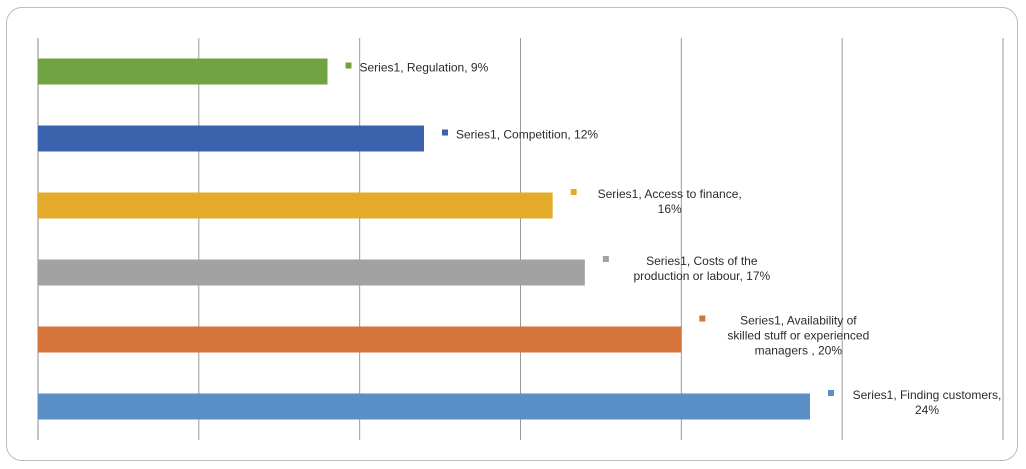 This screenshot has height=469, width=1026. I want to click on data-label: Series1, Finding customers, 24%, so click(927, 402).